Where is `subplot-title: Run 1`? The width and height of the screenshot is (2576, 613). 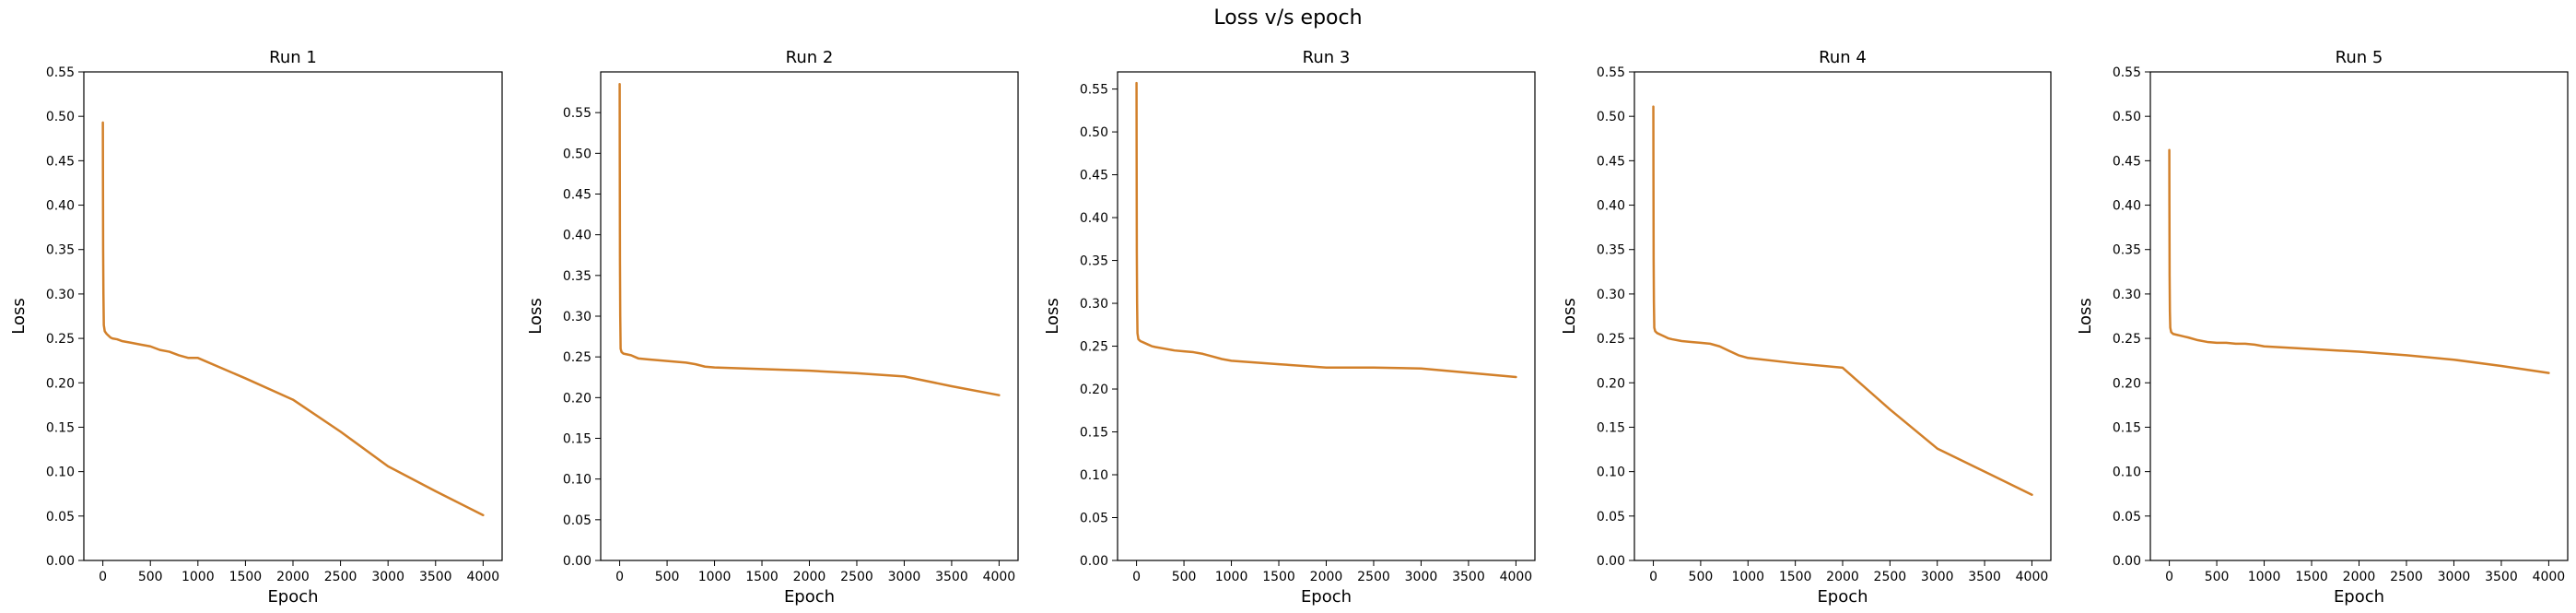
subplot-title: Run 1 is located at coordinates (293, 57).